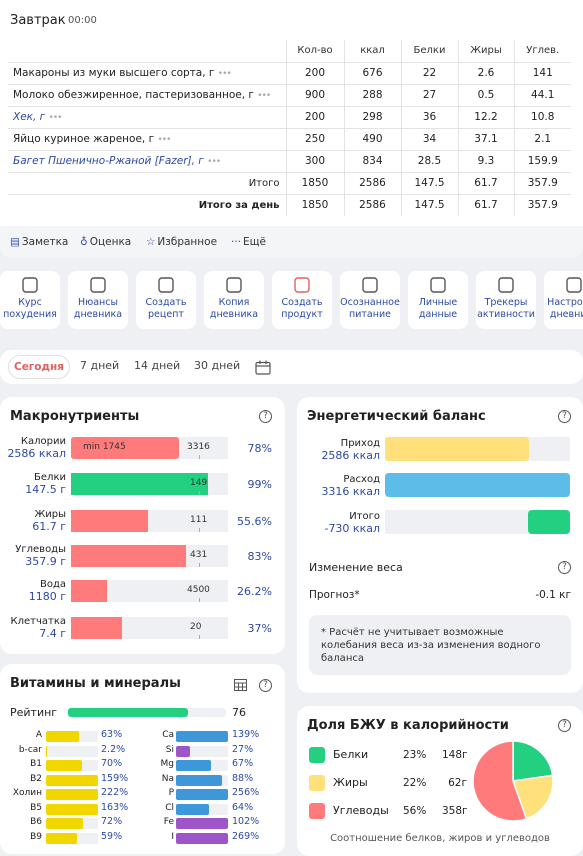 The width and height of the screenshot is (583, 856). I want to click on bju-name: Углеводы, so click(361, 810).